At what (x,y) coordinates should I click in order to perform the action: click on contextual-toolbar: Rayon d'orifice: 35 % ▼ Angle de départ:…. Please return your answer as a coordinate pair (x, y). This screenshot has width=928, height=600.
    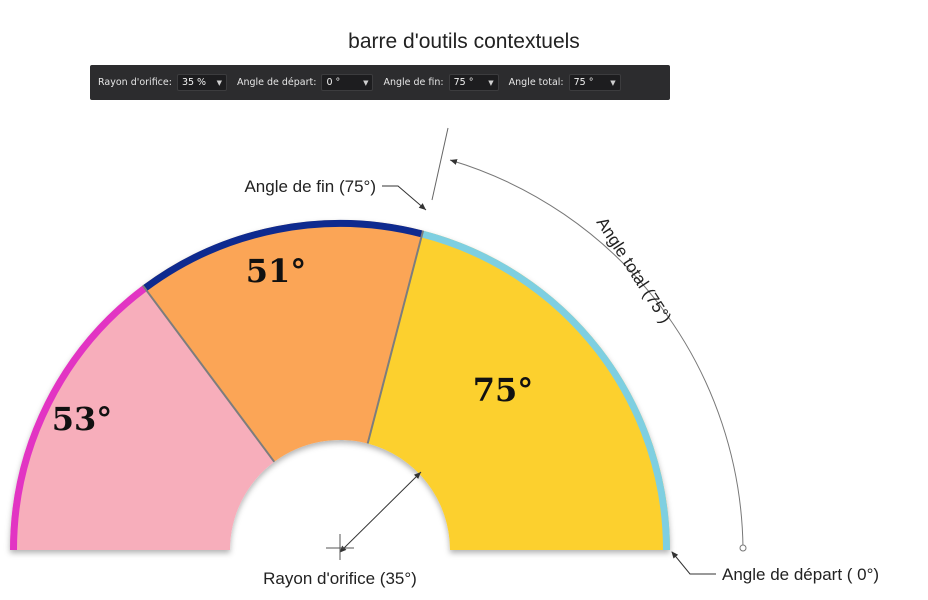
    Looking at the image, I should click on (380, 82).